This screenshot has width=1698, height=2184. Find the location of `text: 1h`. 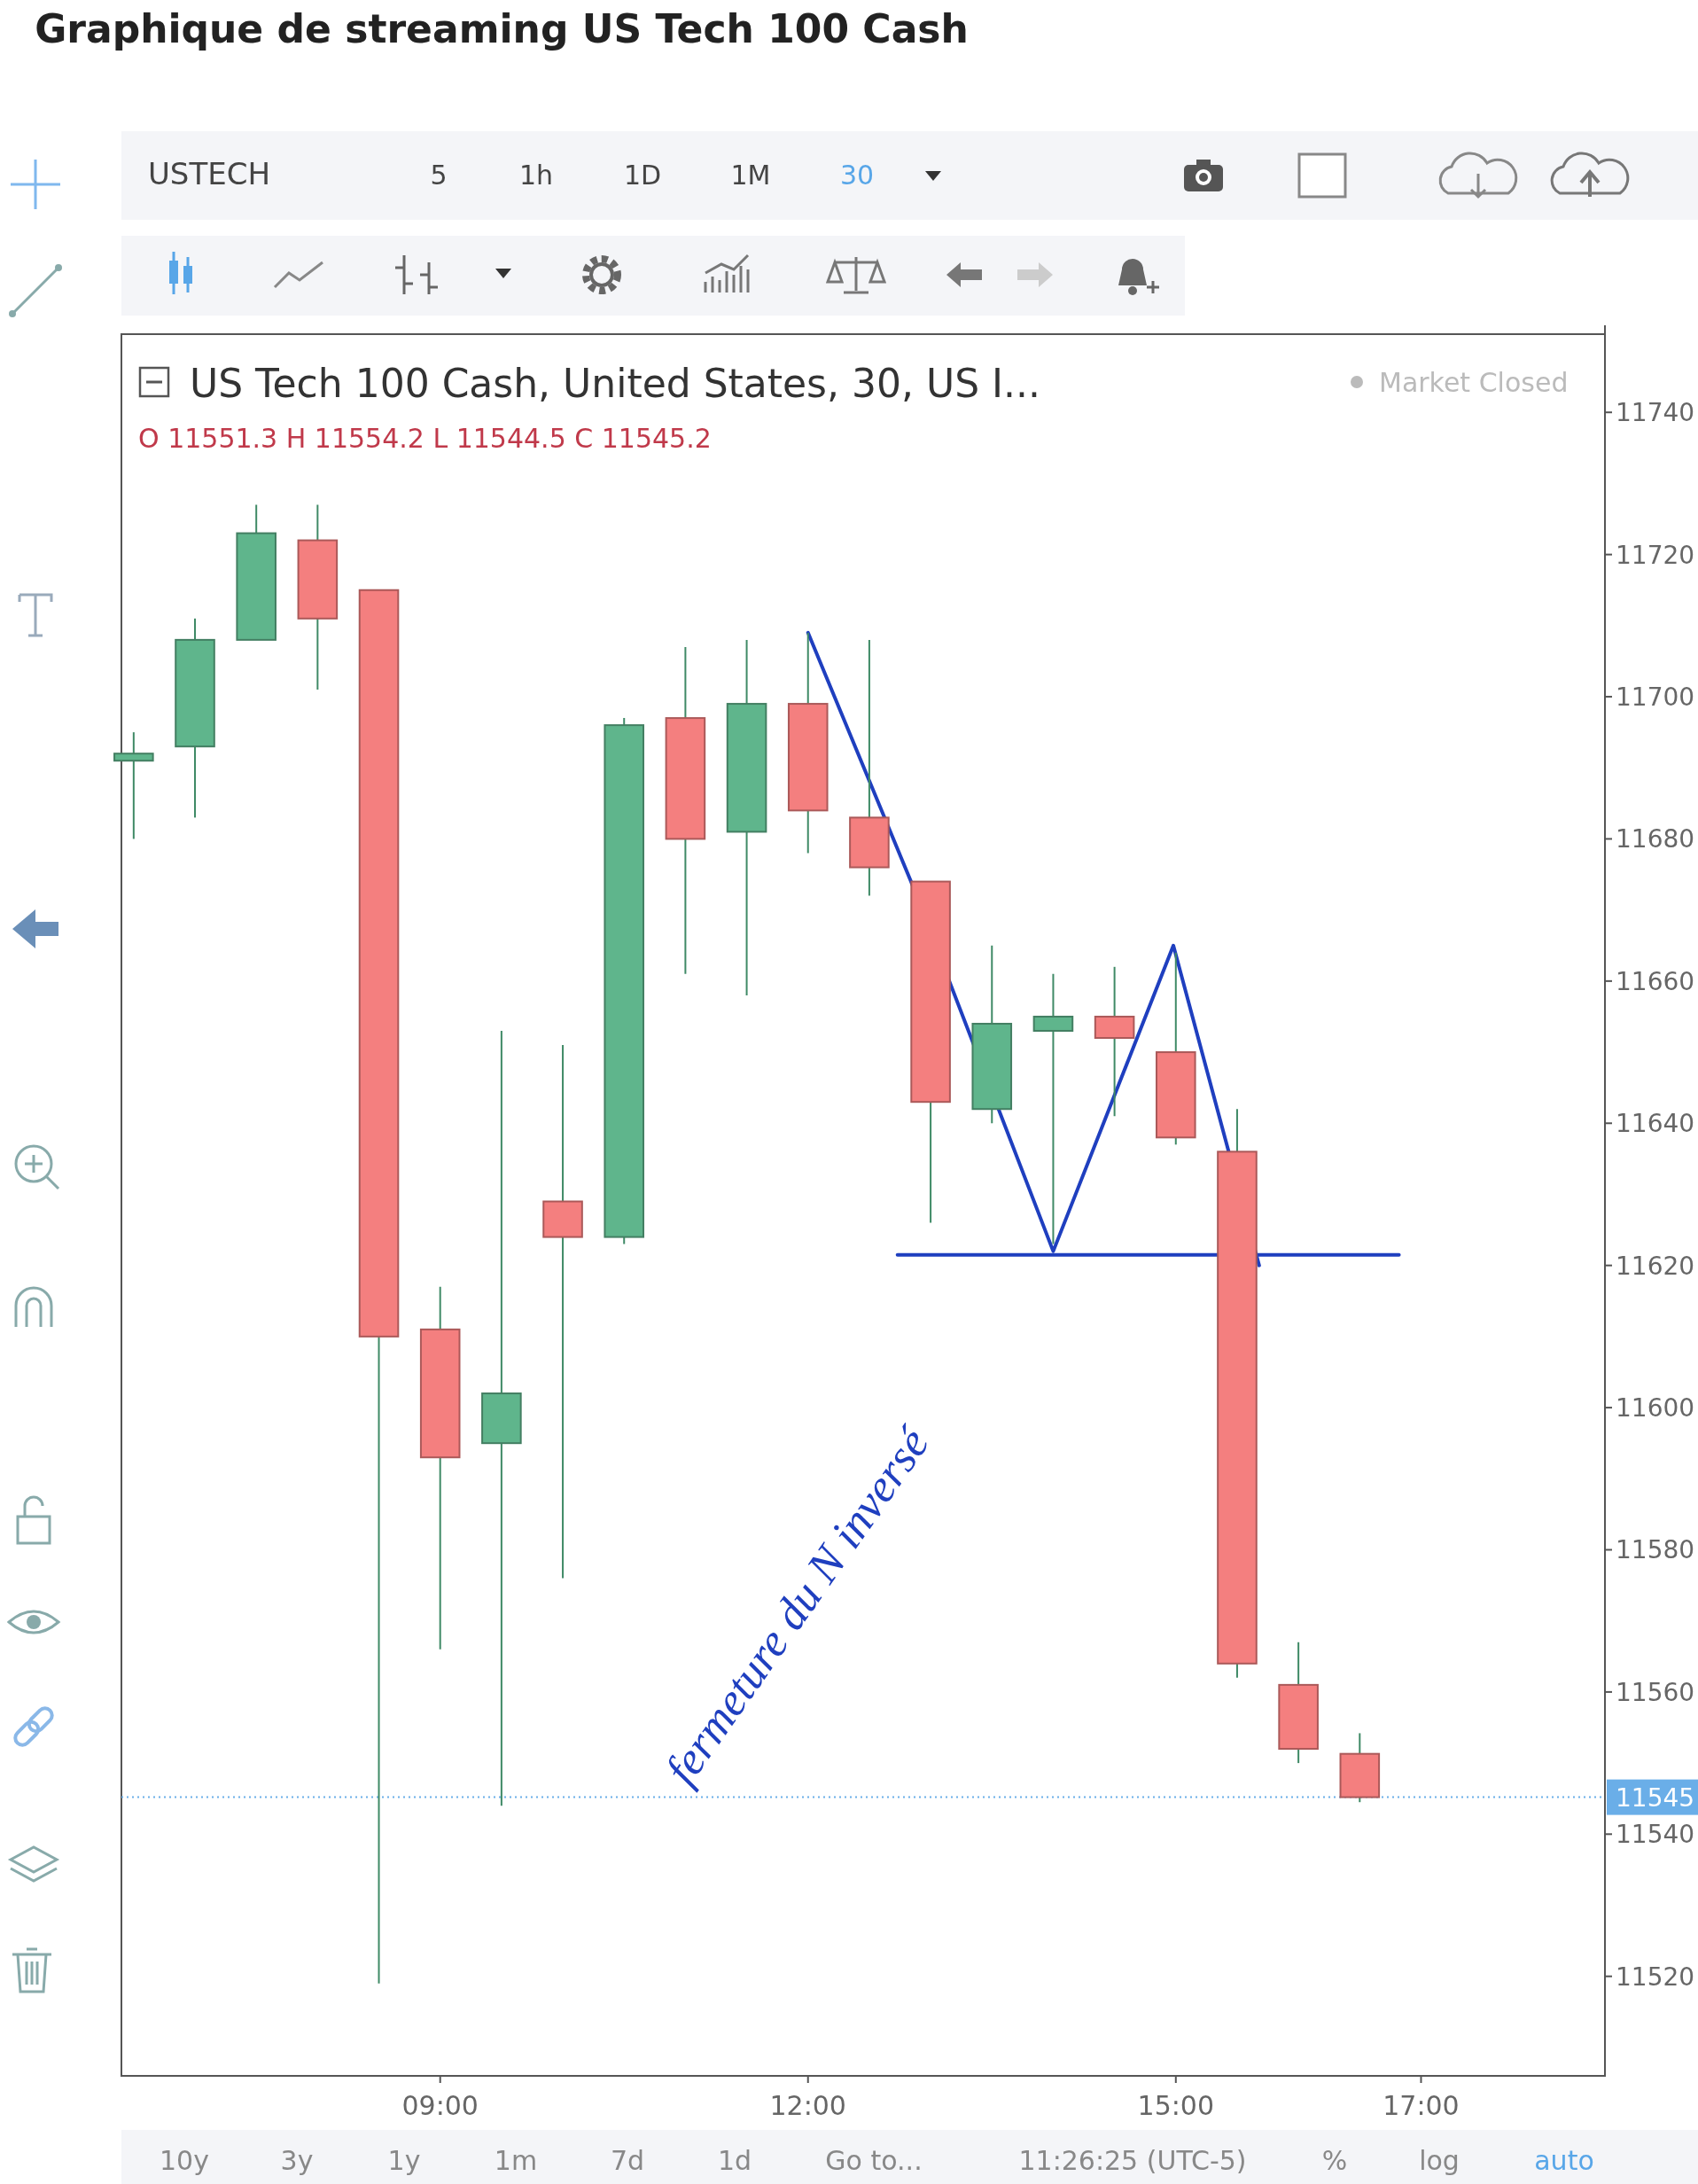

text: 1h is located at coordinates (536, 175).